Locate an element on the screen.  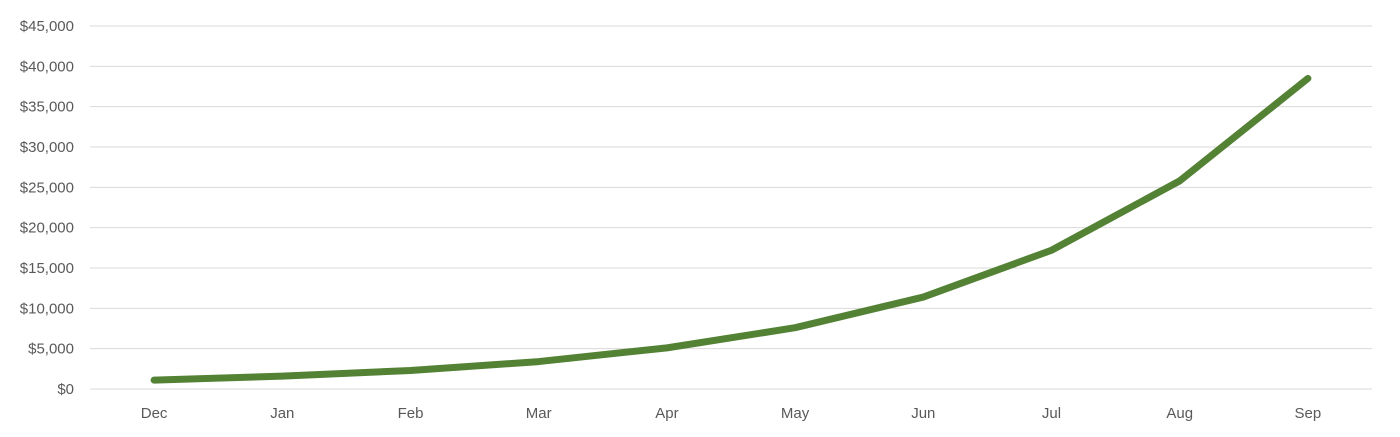
x-axis-tick-labels: Dec Jan Feb Mar Apr May Jun Jul Aug Sep is located at coordinates (731, 413).